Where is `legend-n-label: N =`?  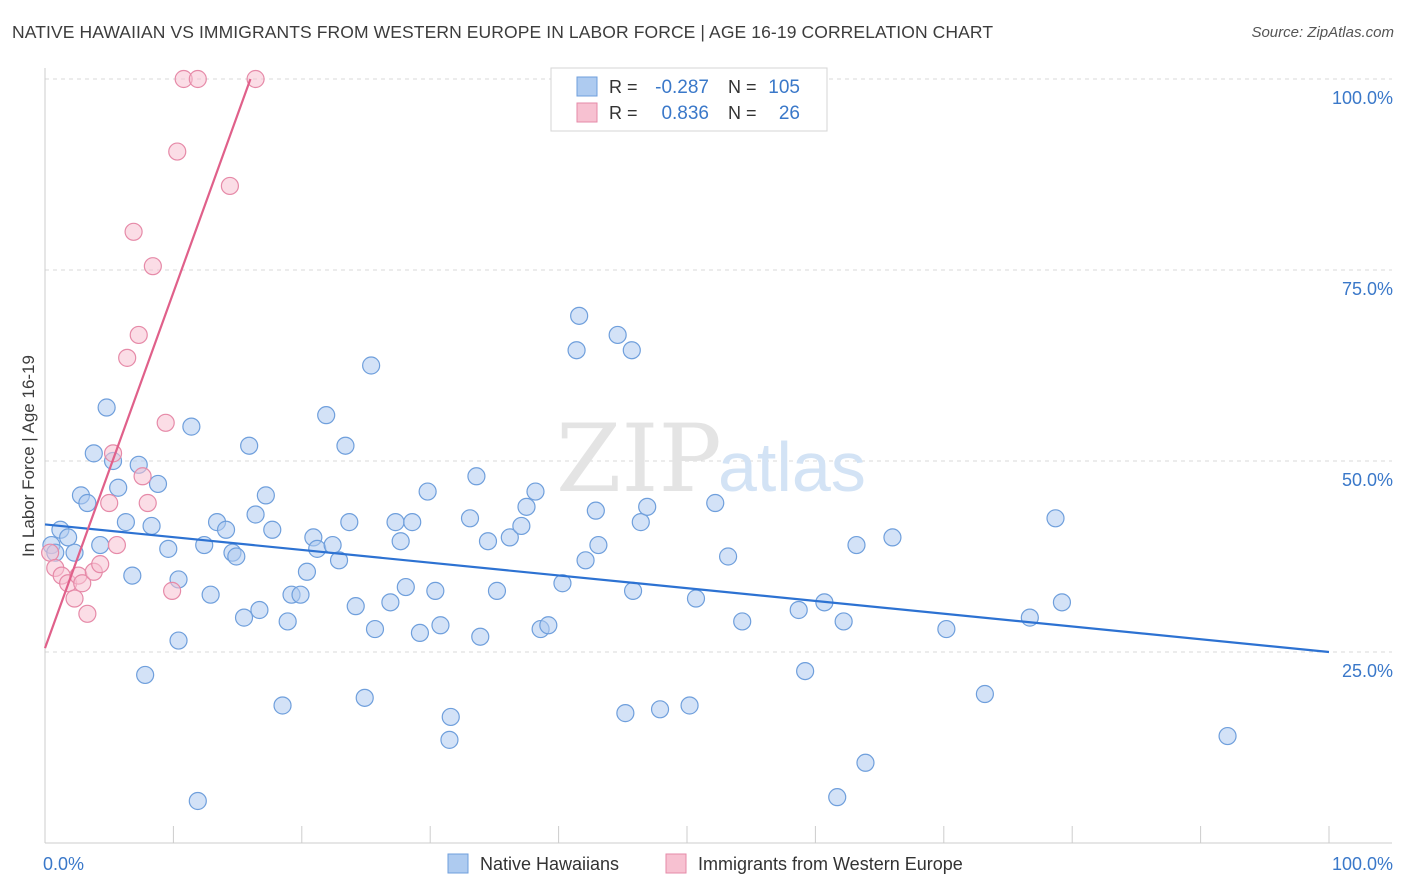
legend-n-label: N = is located at coordinates (742, 113).